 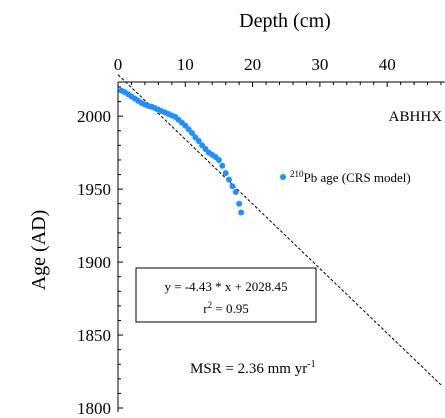 What do you see at coordinates (226, 286) in the screenshot?
I see `regression-equation: y = -4.43 * x + 2028.45` at bounding box center [226, 286].